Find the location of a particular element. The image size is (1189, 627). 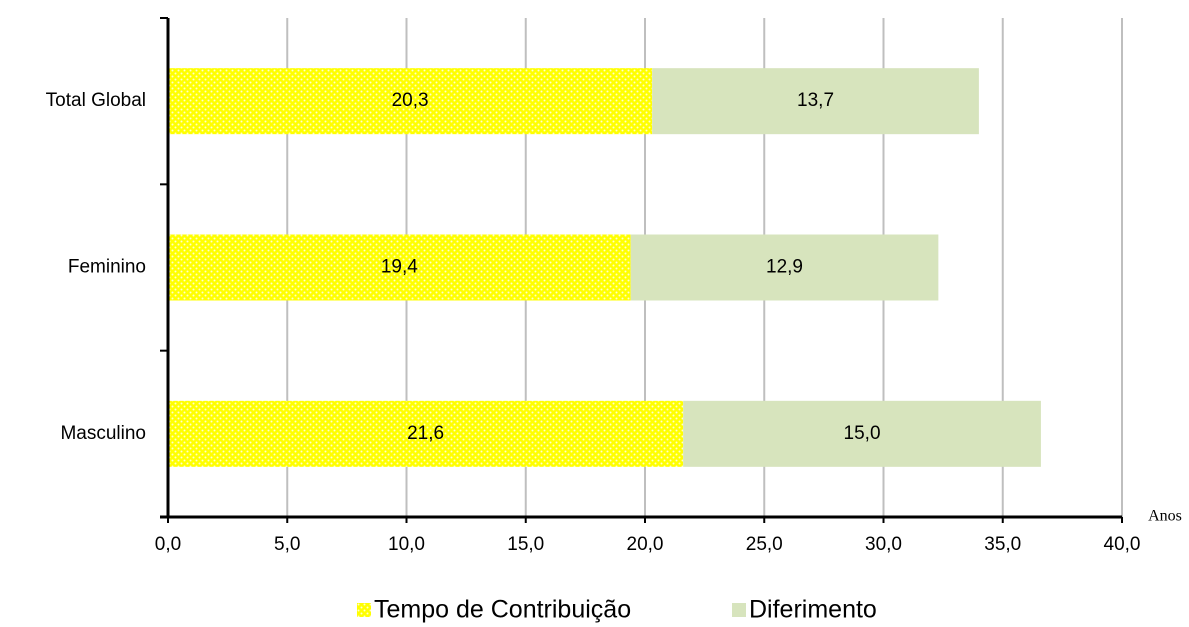

x-tick-label: 40,0 is located at coordinates (1122, 544).